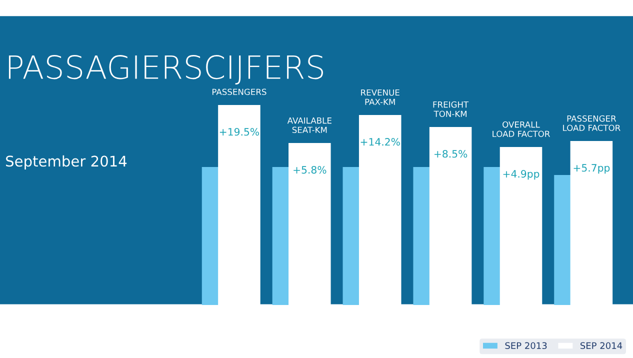 This screenshot has width=633, height=358. Describe the element at coordinates (66, 162) in the screenshot. I see `text: September 2014` at that location.